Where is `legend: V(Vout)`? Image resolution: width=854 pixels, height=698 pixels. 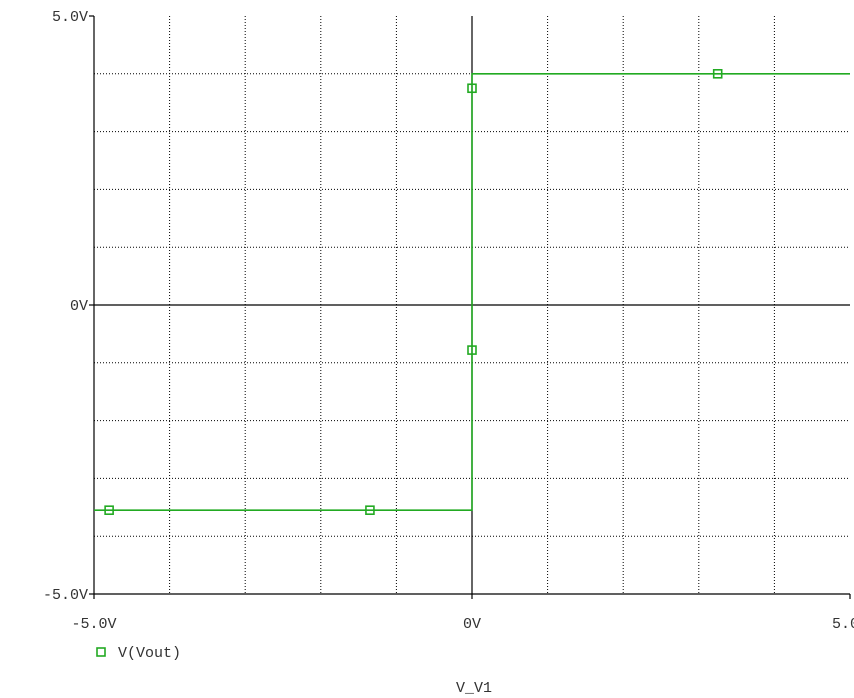 legend: V(Vout) is located at coordinates (138, 653).